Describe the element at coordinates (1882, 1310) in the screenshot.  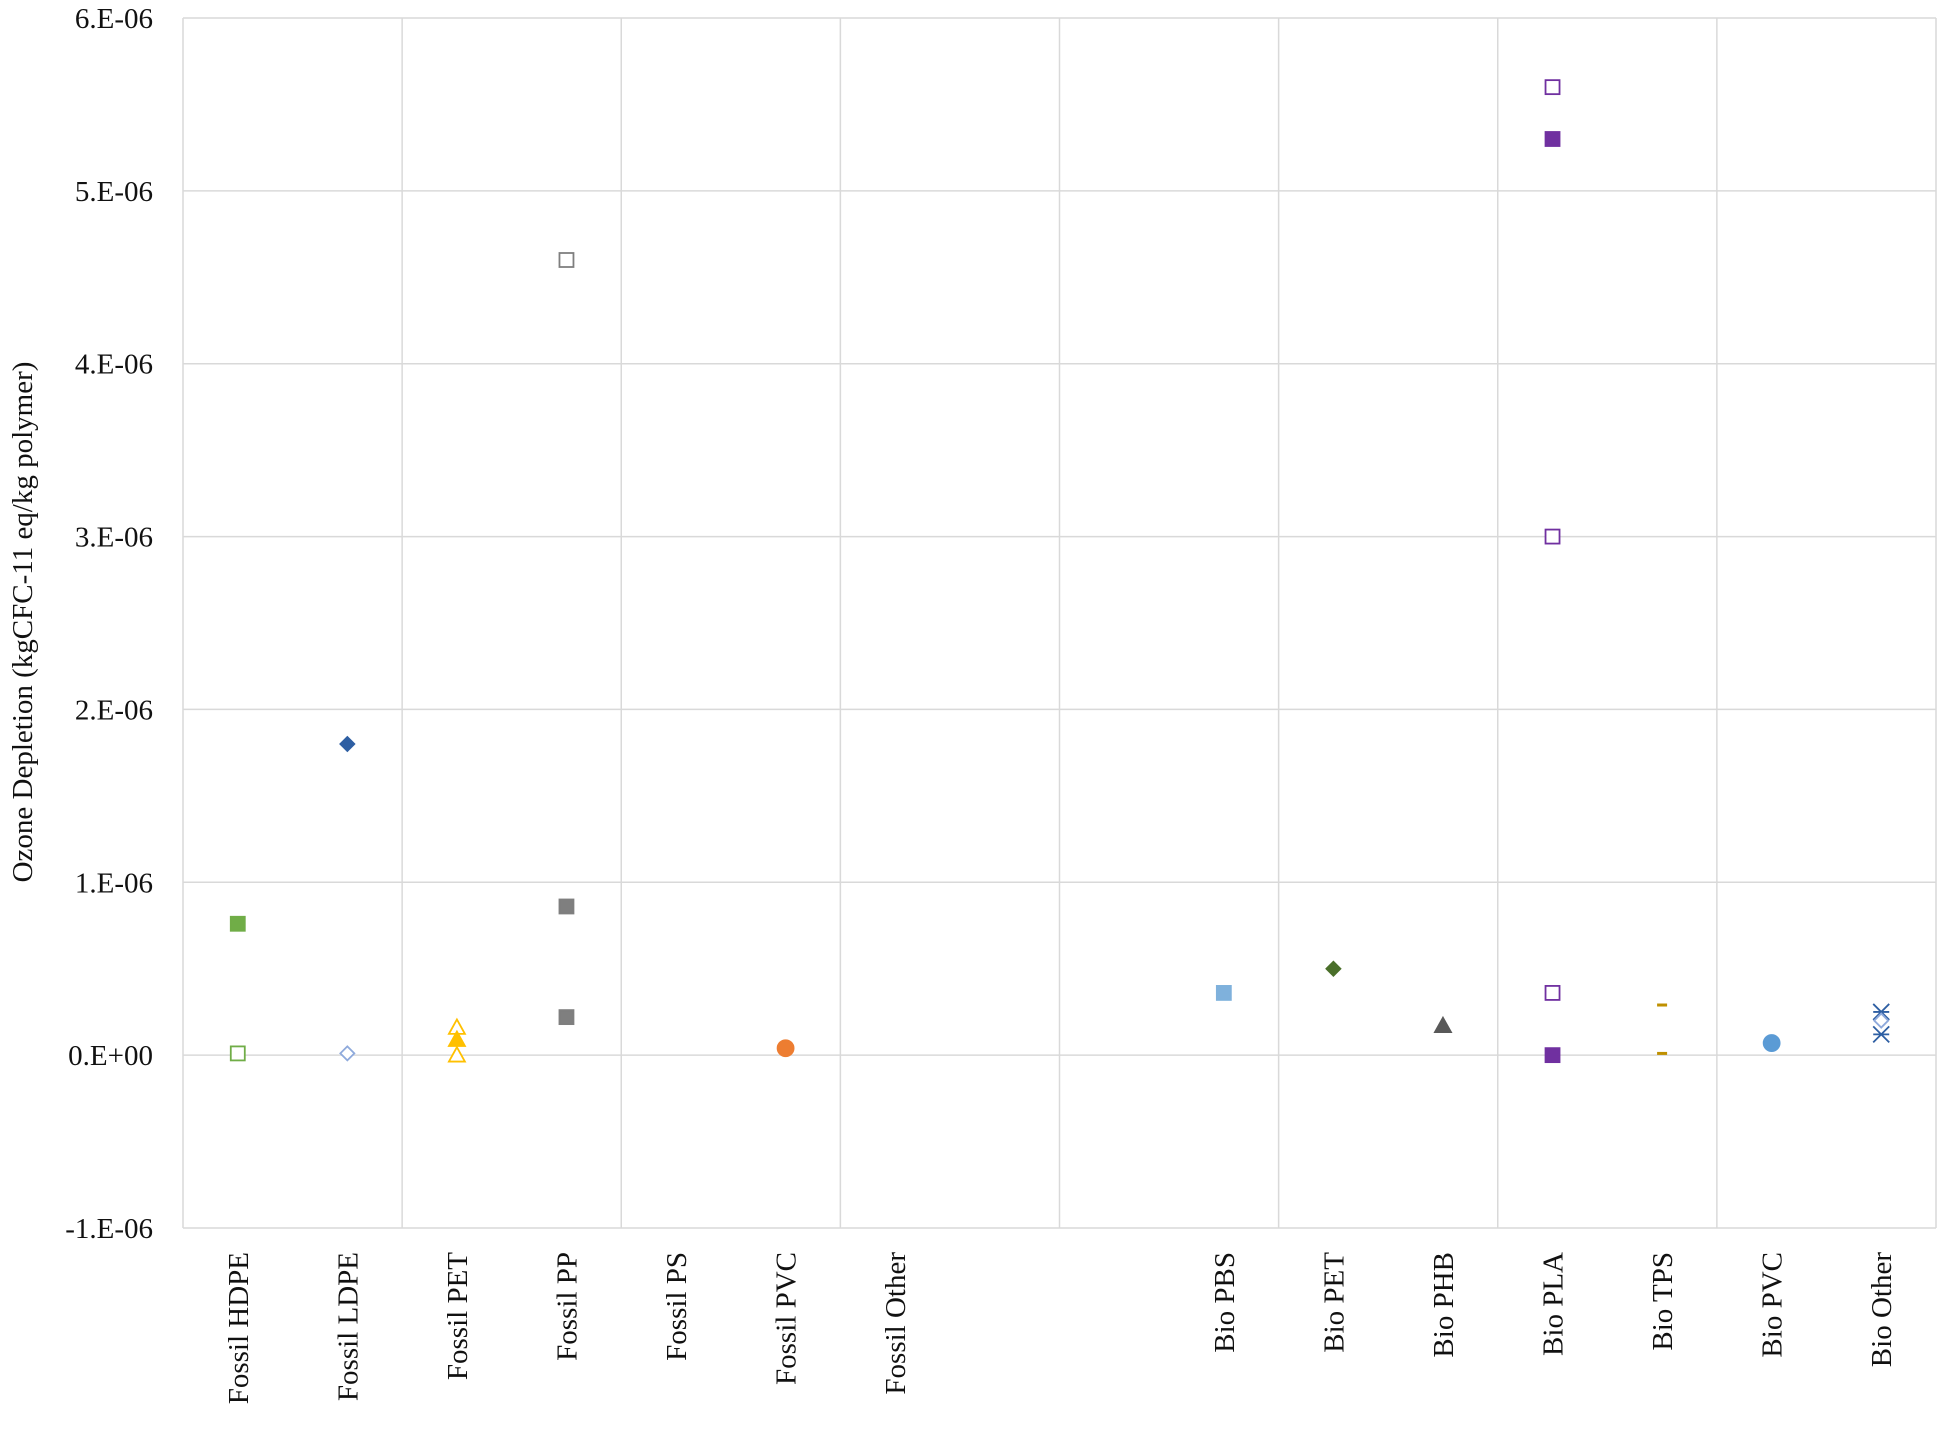
I see `category-label: Bio Other` at that location.